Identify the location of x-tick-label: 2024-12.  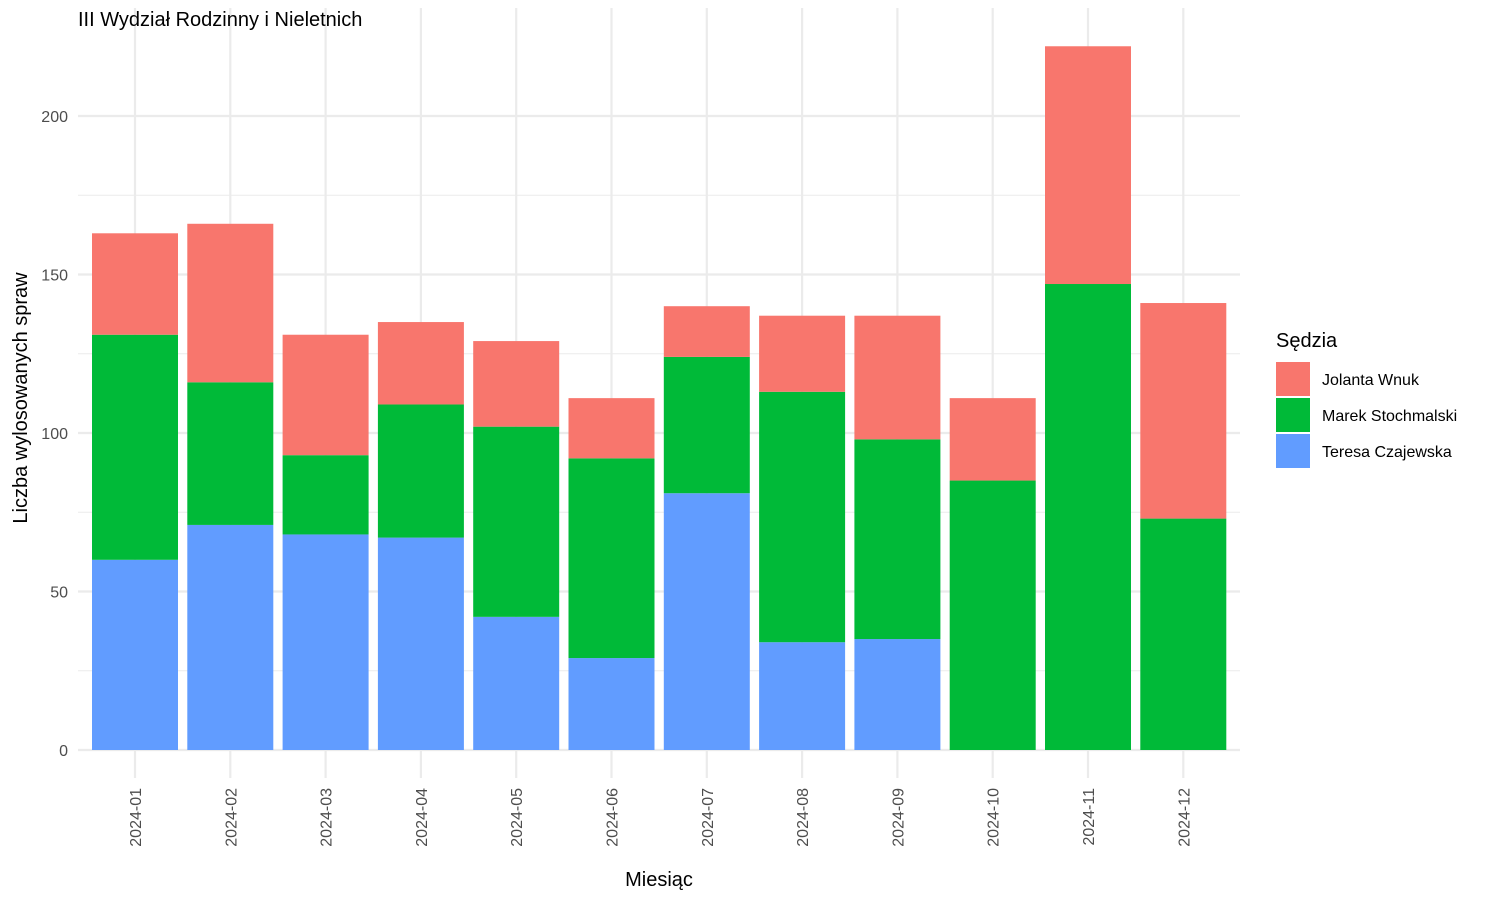
(1184, 817).